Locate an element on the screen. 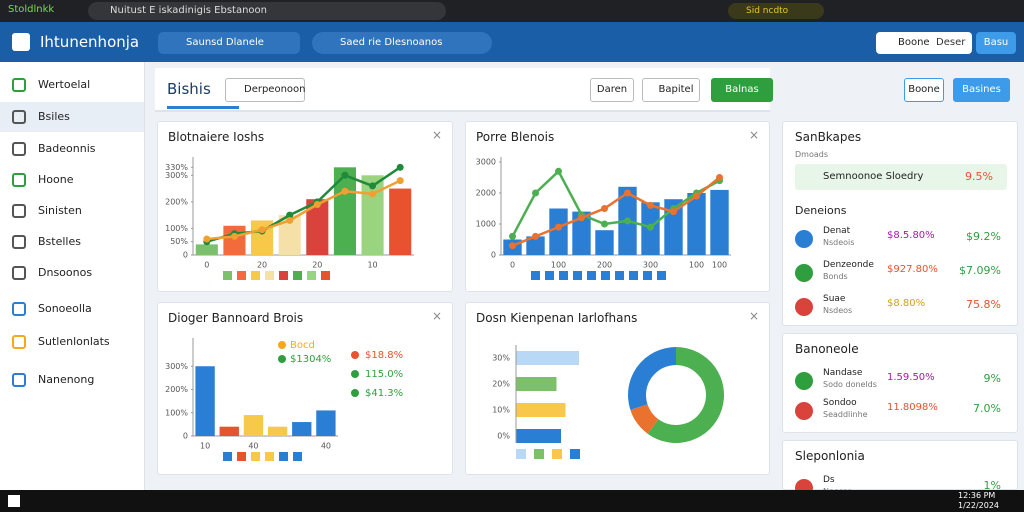 This screenshot has height=512, width=1024. button: Balnas is located at coordinates (742, 90).